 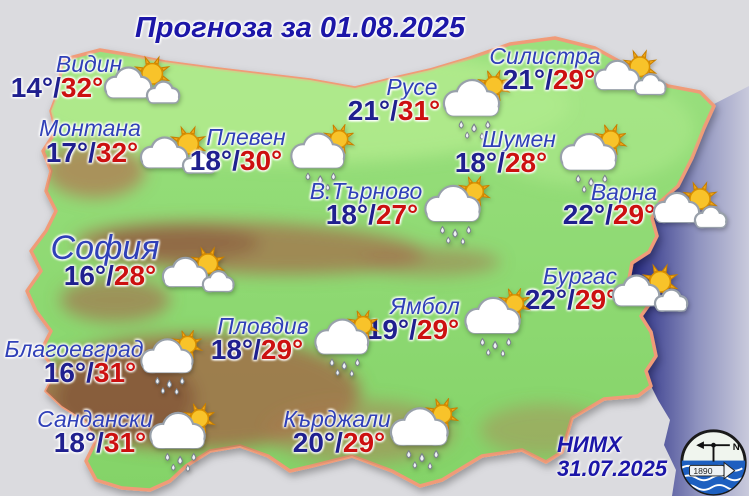 What do you see at coordinates (246, 137) in the screenshot?
I see `city-name: Плевен` at bounding box center [246, 137].